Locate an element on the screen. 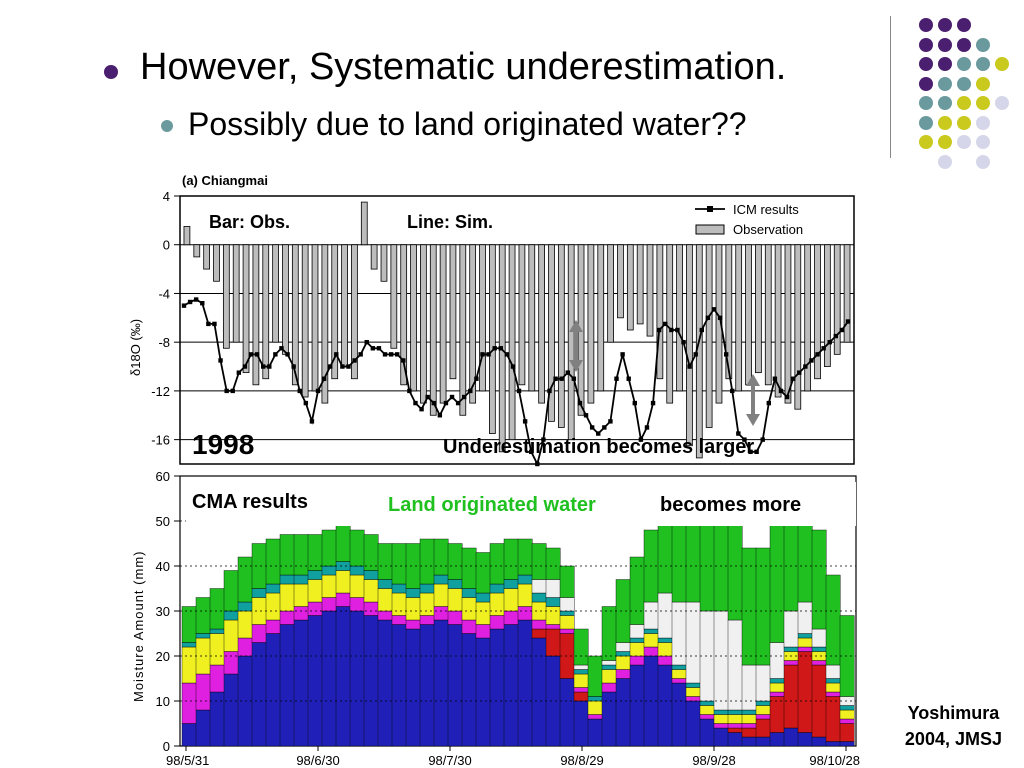 Image resolution: width=1024 pixels, height=768 pixels. annotation-underestimation: Underestimation becomes larger is located at coordinates (598, 447).